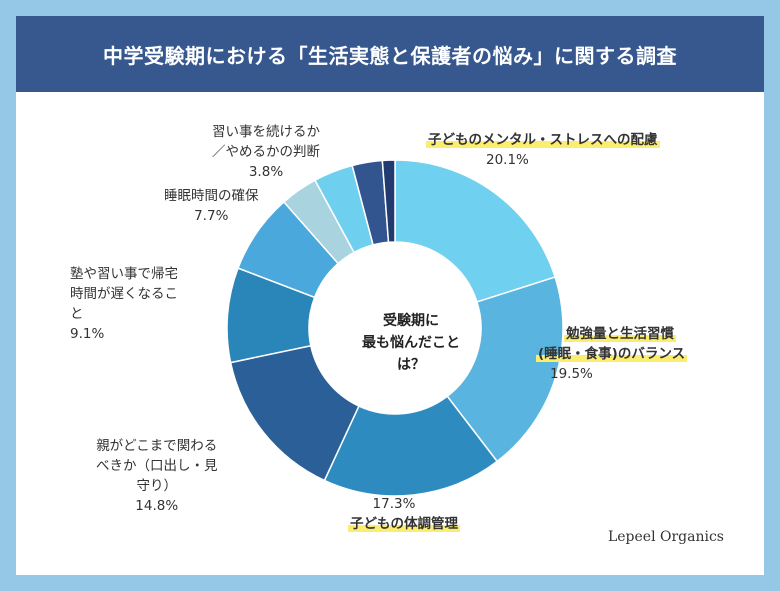 This screenshot has width=780, height=591. I want to click on slice-label-mental: 子どものメンタル・ストレスへの配慮 20.1%, so click(543, 150).